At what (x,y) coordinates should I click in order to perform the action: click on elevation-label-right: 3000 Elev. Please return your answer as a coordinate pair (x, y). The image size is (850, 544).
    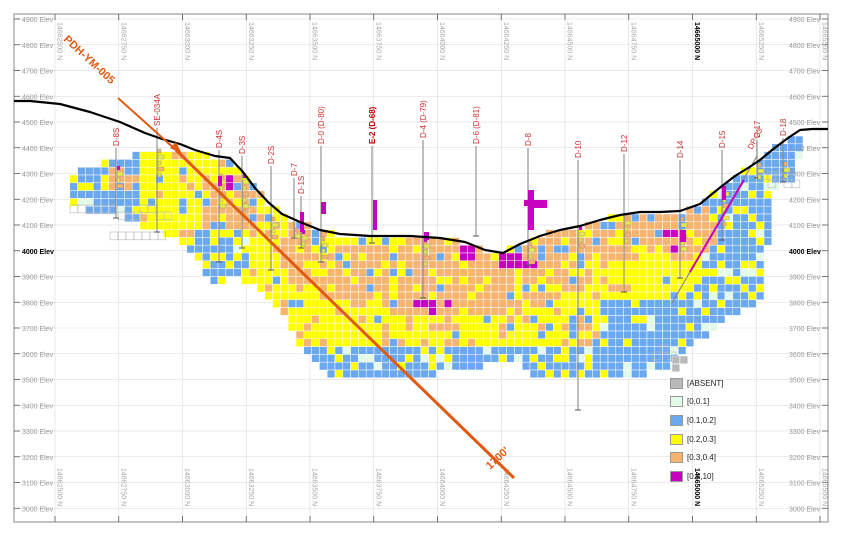
    Looking at the image, I should click on (805, 509).